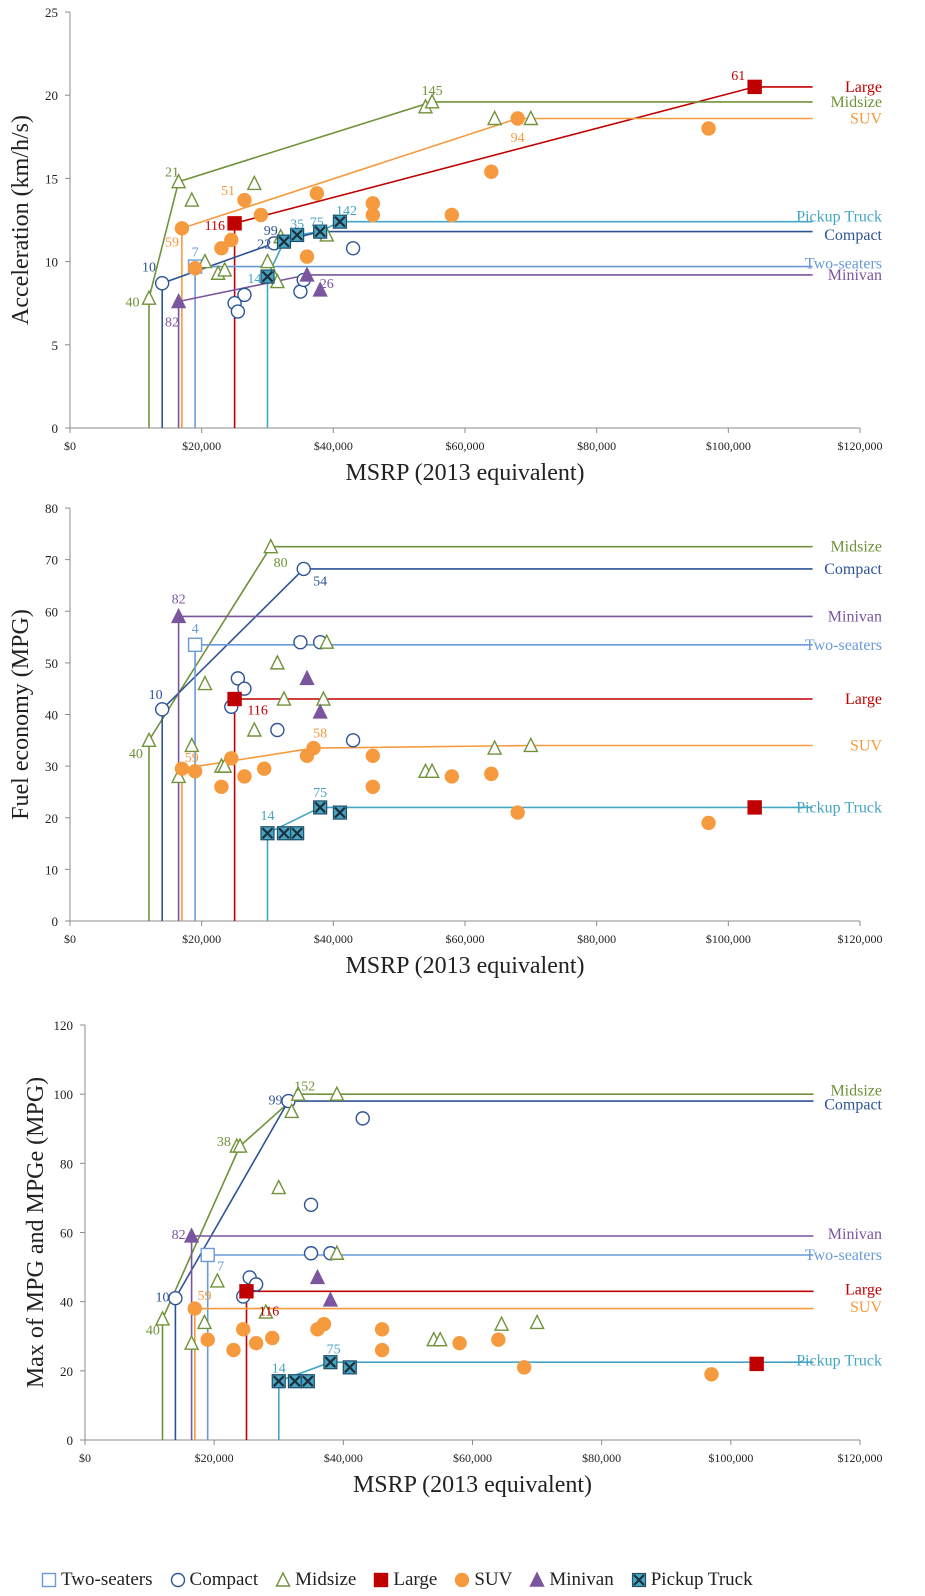  I want to click on x-tick-label: $100,000, so click(728, 446).